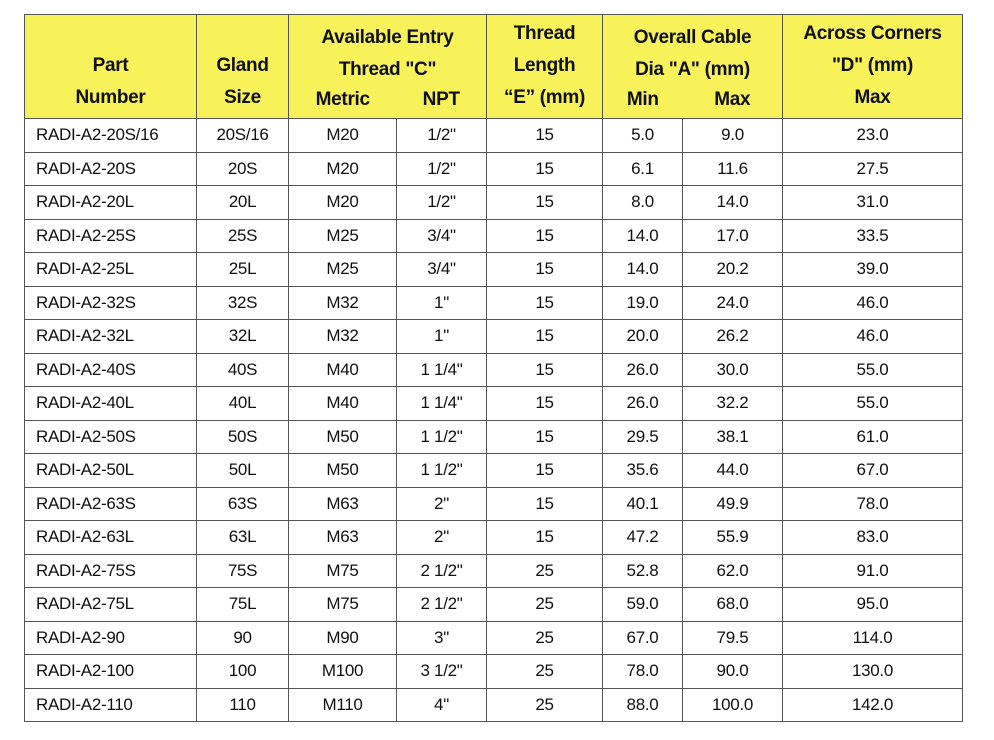  Describe the element at coordinates (732, 135) in the screenshot. I see `table-cell: 9.0` at that location.